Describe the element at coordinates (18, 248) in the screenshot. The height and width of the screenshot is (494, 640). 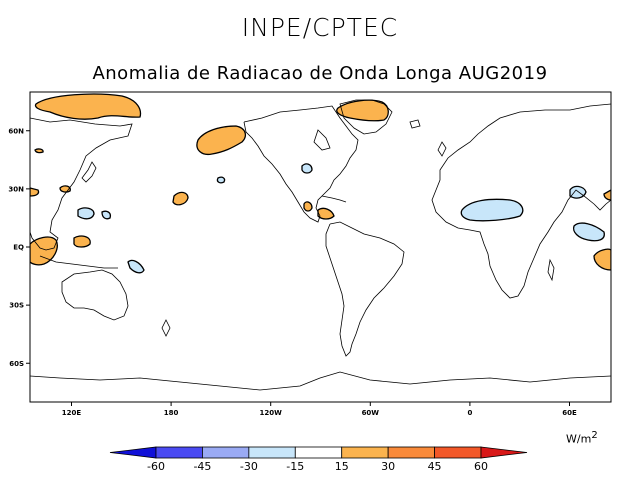
I see `y-tick-label: EQ` at that location.